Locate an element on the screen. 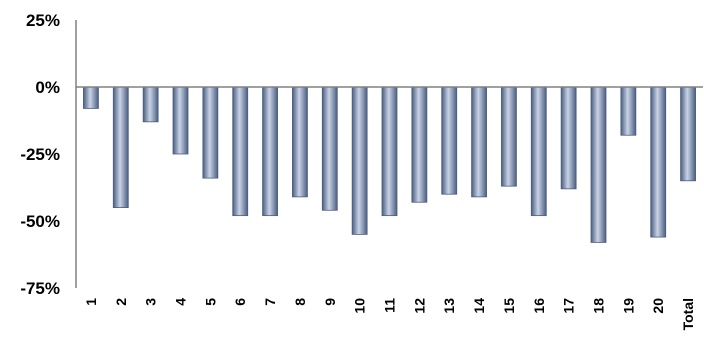 This screenshot has height=346, width=704. x-category-label: 17 is located at coordinates (569, 306).